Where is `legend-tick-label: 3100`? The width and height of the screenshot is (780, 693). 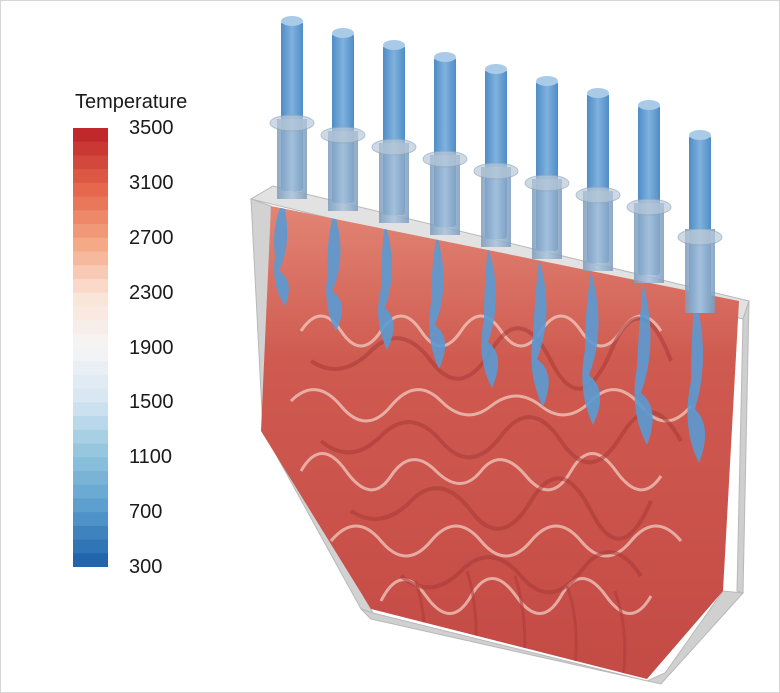
legend-tick-label: 3100 is located at coordinates (151, 182).